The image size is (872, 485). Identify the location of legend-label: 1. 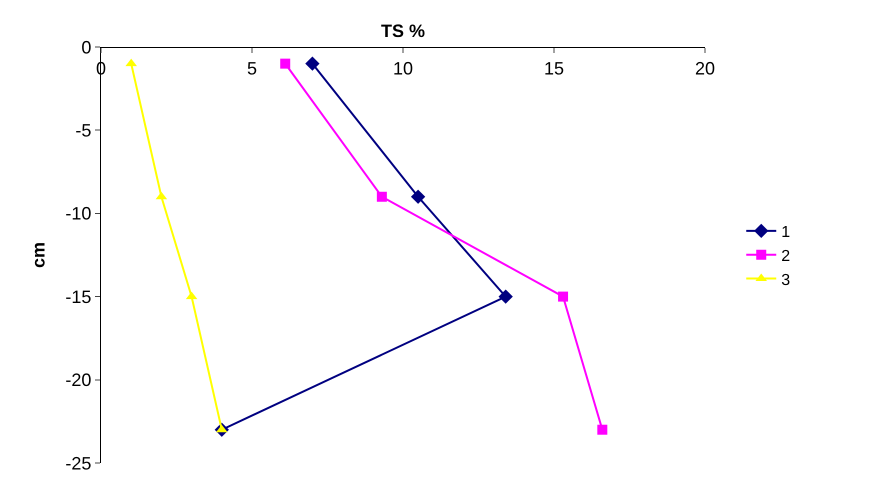
(785, 233).